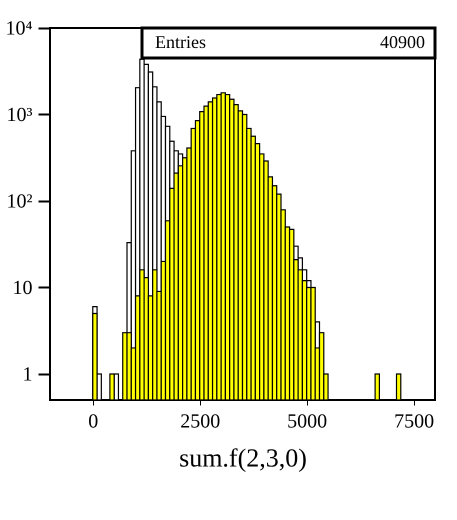  I want to click on x-tick-label: 0, so click(93, 421).